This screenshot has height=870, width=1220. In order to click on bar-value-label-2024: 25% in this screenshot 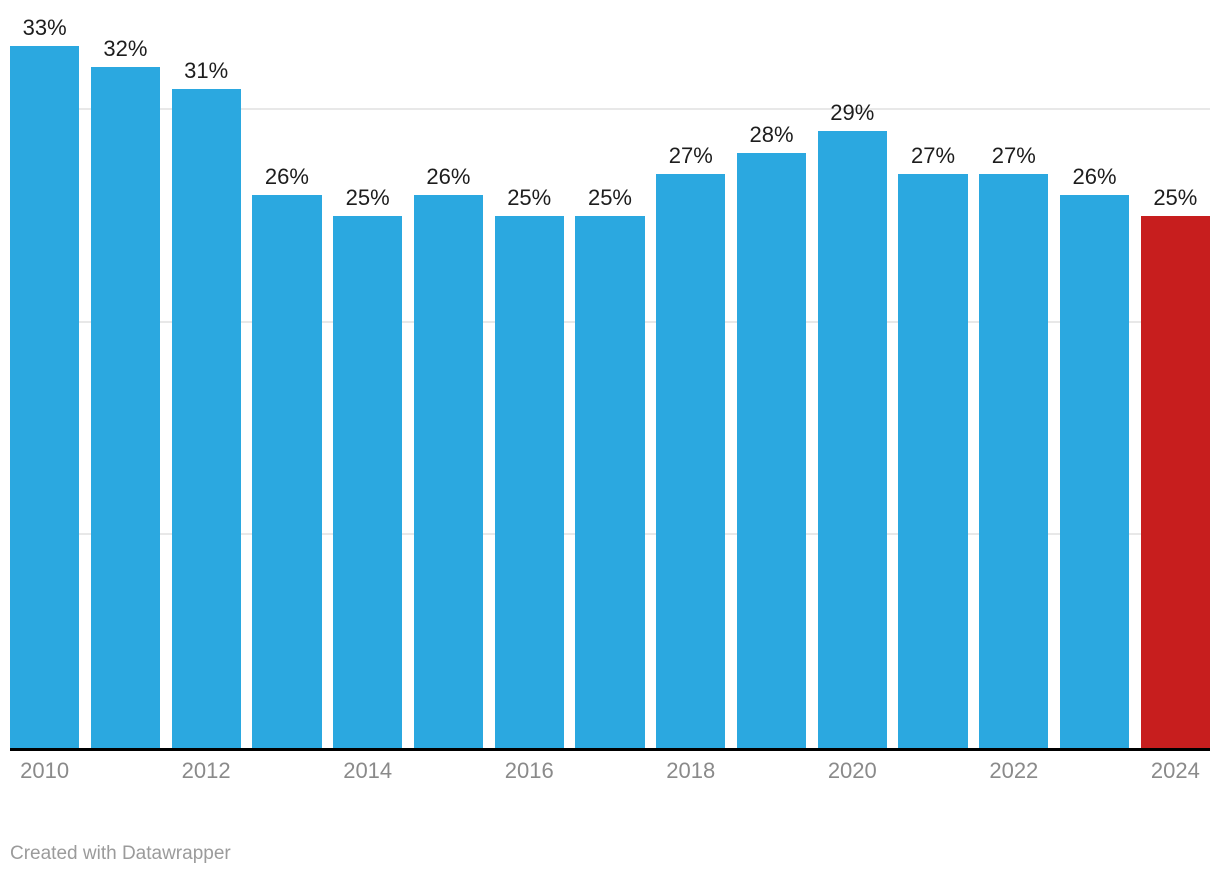, I will do `click(1175, 198)`.